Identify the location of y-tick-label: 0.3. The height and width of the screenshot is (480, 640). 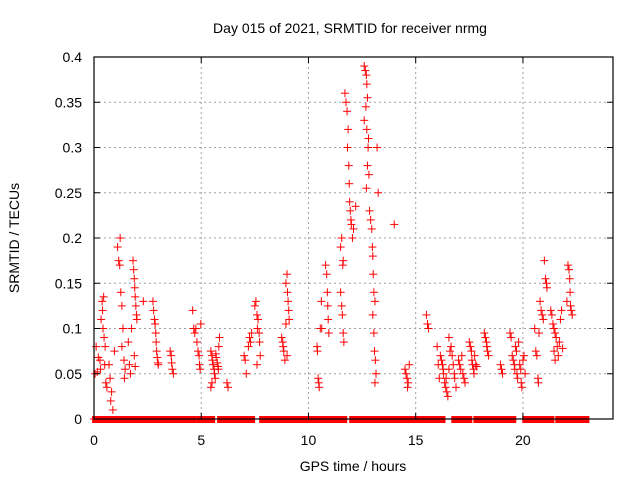
(73, 148).